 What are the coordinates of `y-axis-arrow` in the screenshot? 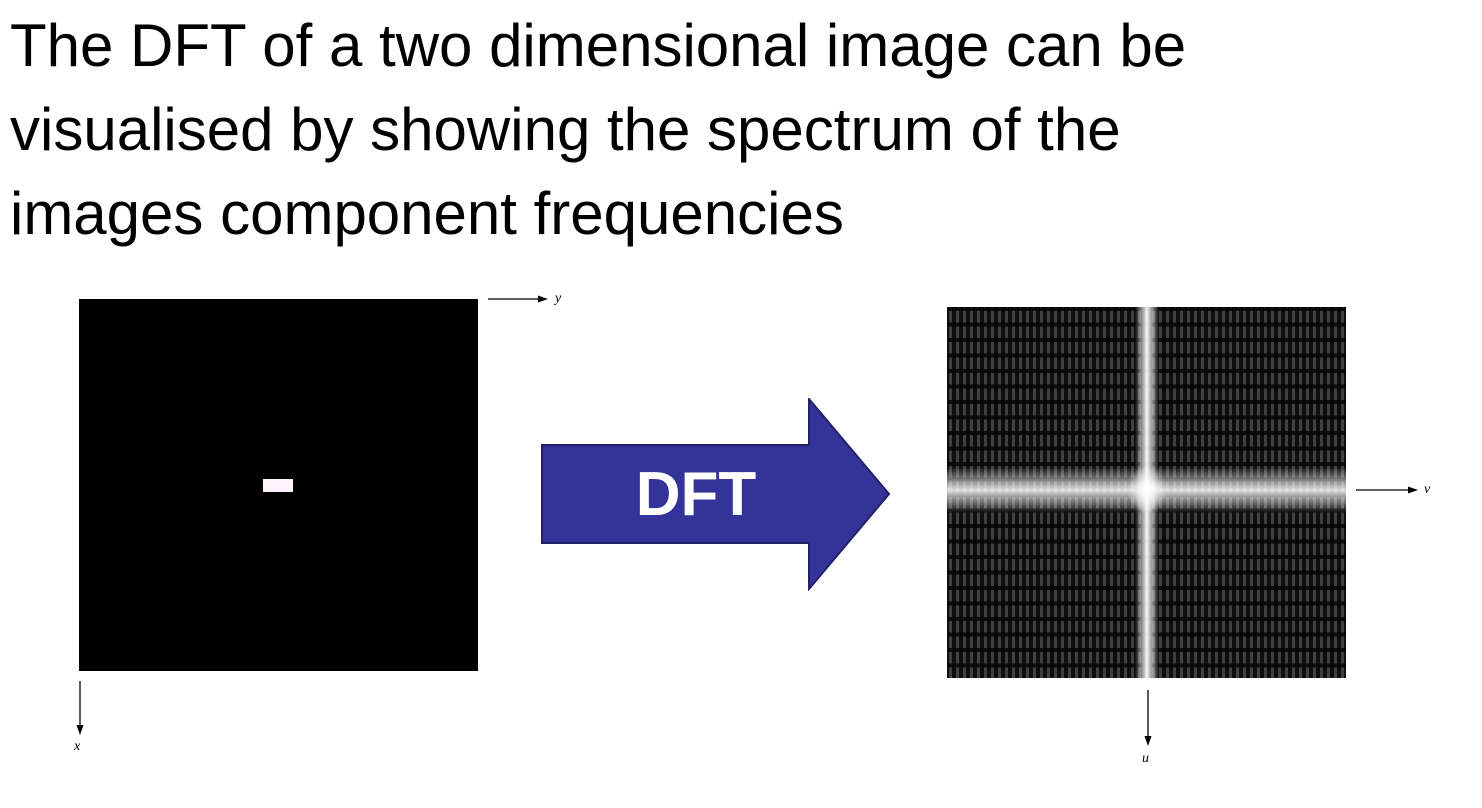 It's located at (518, 299).